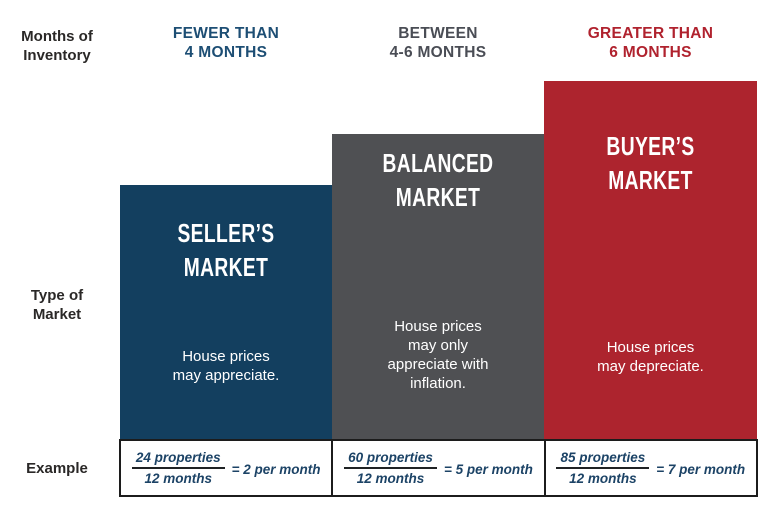 This screenshot has width=775, height=527. Describe the element at coordinates (178, 459) in the screenshot. I see `fraction-numerator: 24 properties` at that location.